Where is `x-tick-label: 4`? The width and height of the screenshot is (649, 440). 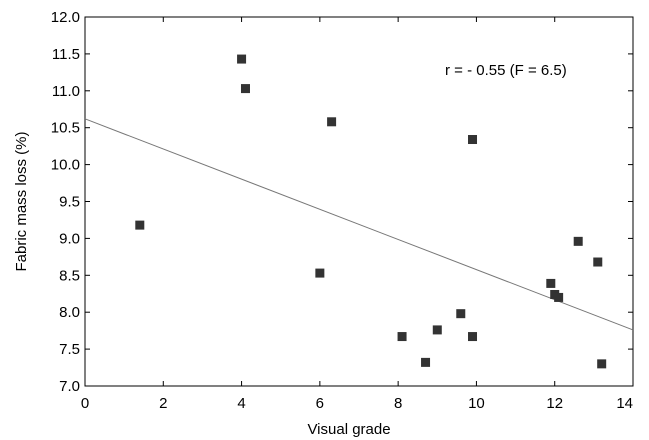
x-tick-label: 4 is located at coordinates (241, 403).